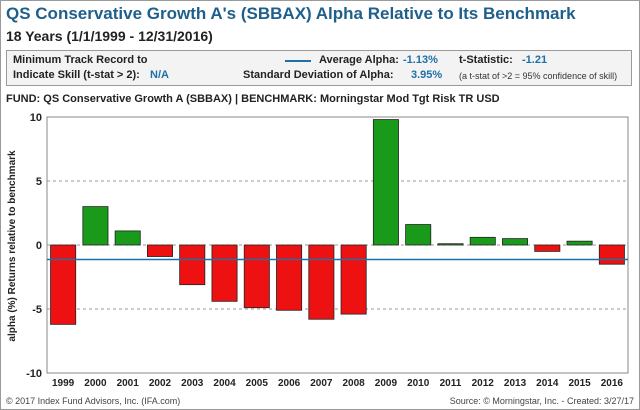 The width and height of the screenshot is (640, 410). Describe the element at coordinates (418, 235) in the screenshot. I see `bar-2010` at that location.